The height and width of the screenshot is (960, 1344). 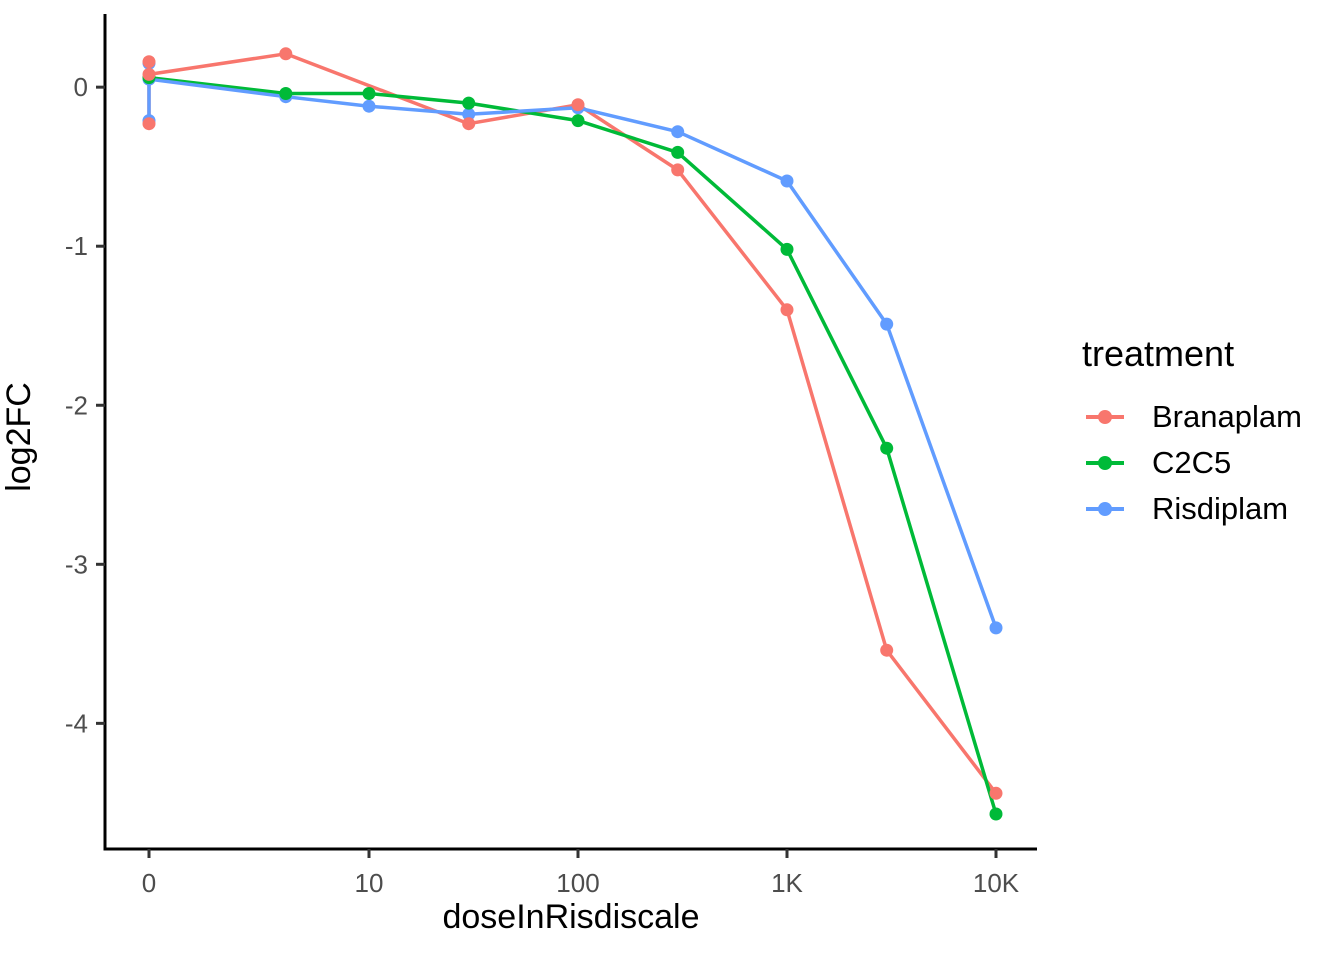 What do you see at coordinates (76, 246) in the screenshot?
I see `y-tick-label: -1` at bounding box center [76, 246].